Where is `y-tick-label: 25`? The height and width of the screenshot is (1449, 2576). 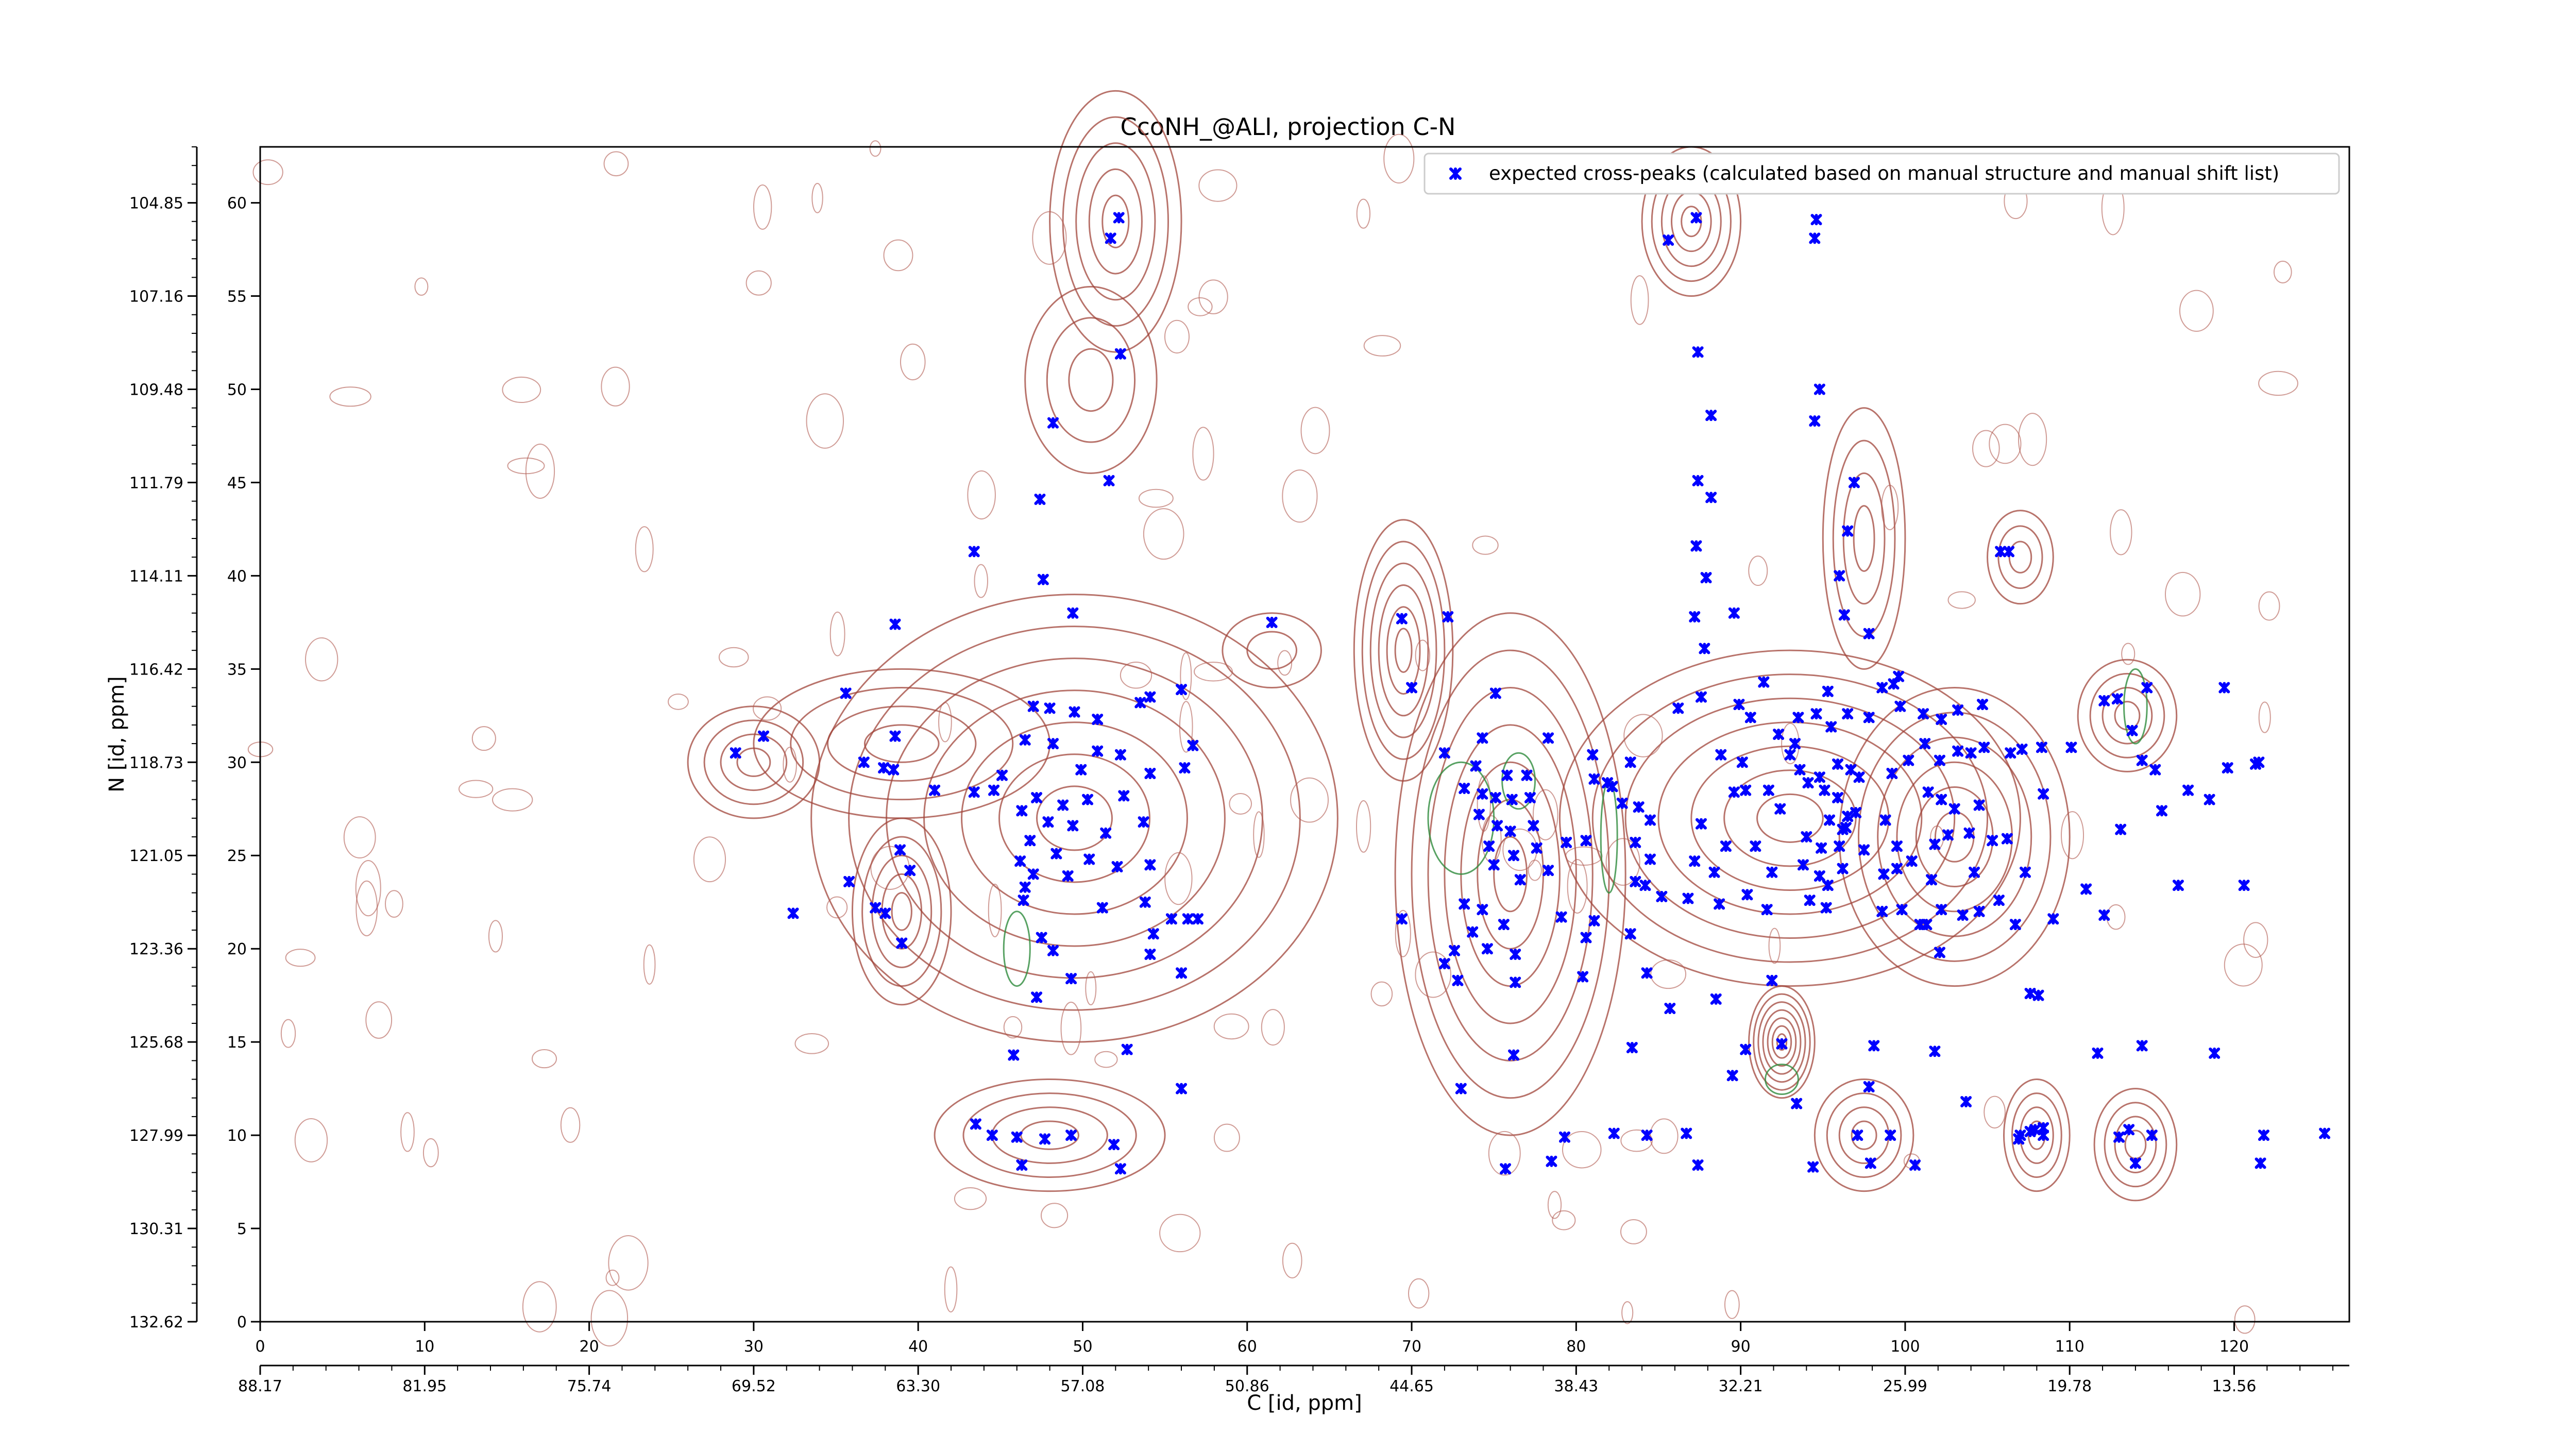 y-tick-label: 25 is located at coordinates (237, 856).